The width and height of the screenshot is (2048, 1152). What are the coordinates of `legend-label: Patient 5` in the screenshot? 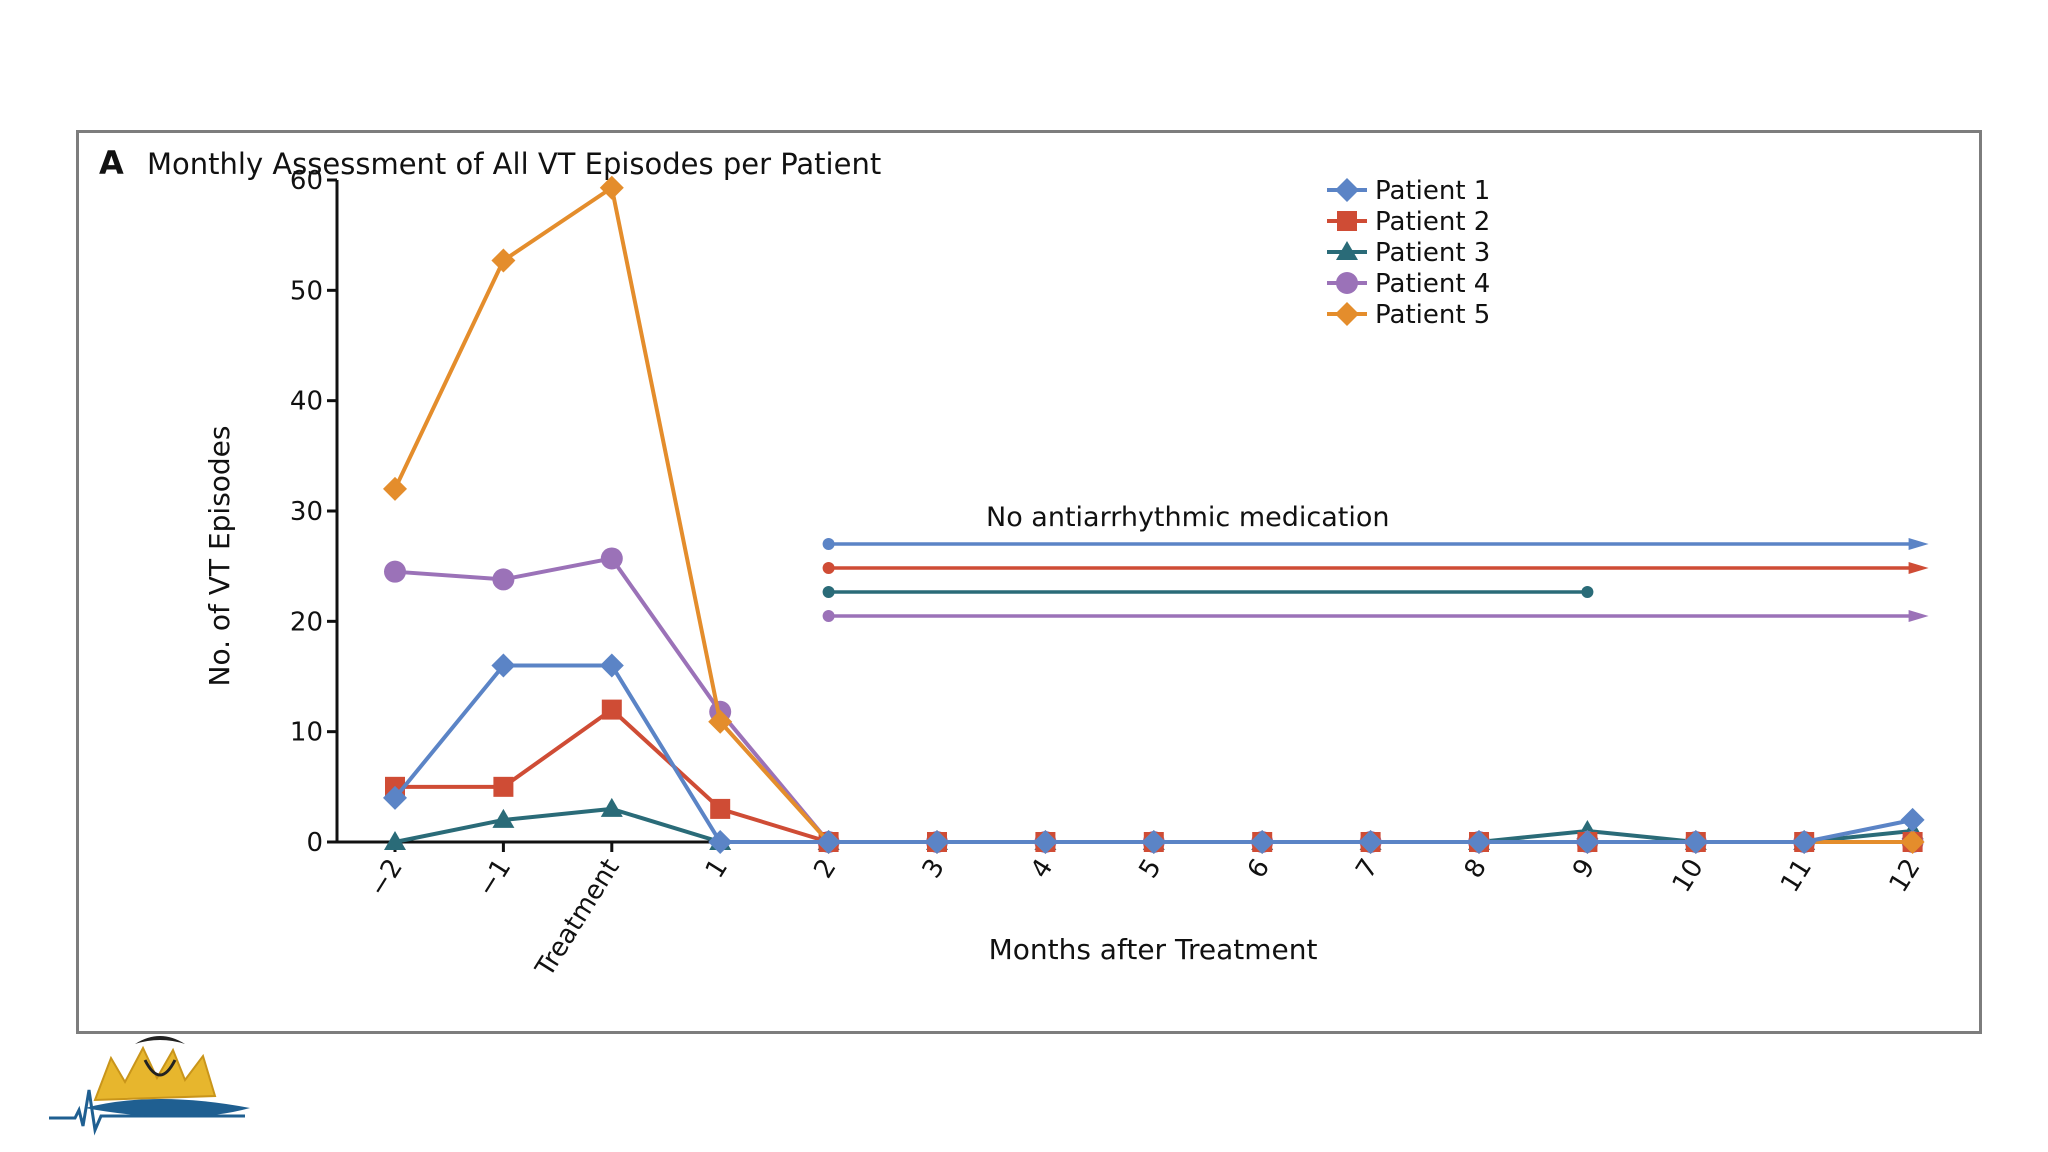 It's located at (1432, 315).